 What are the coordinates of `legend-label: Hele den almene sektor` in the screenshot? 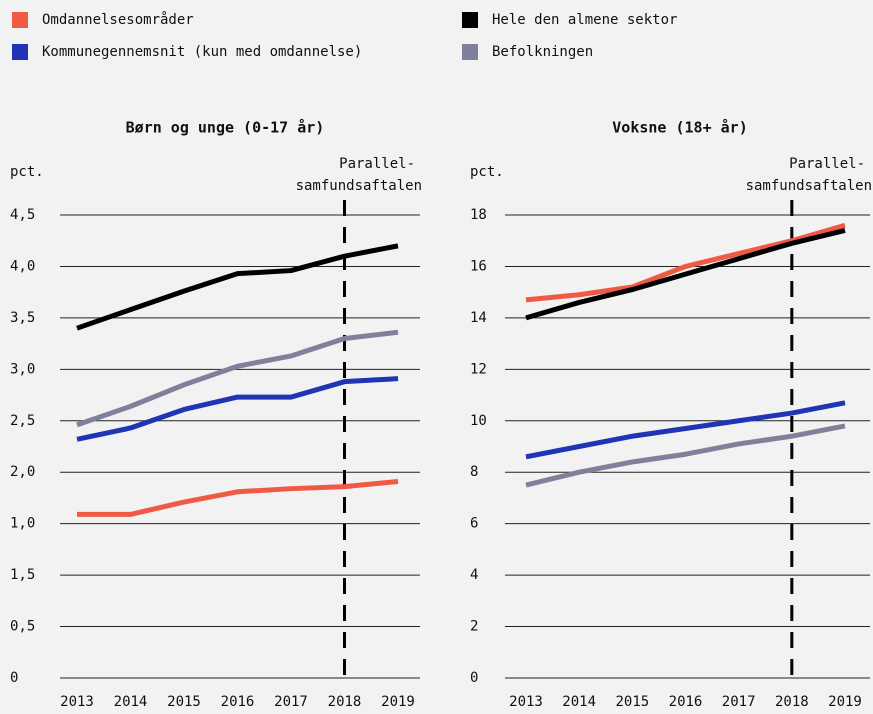 It's located at (584, 20).